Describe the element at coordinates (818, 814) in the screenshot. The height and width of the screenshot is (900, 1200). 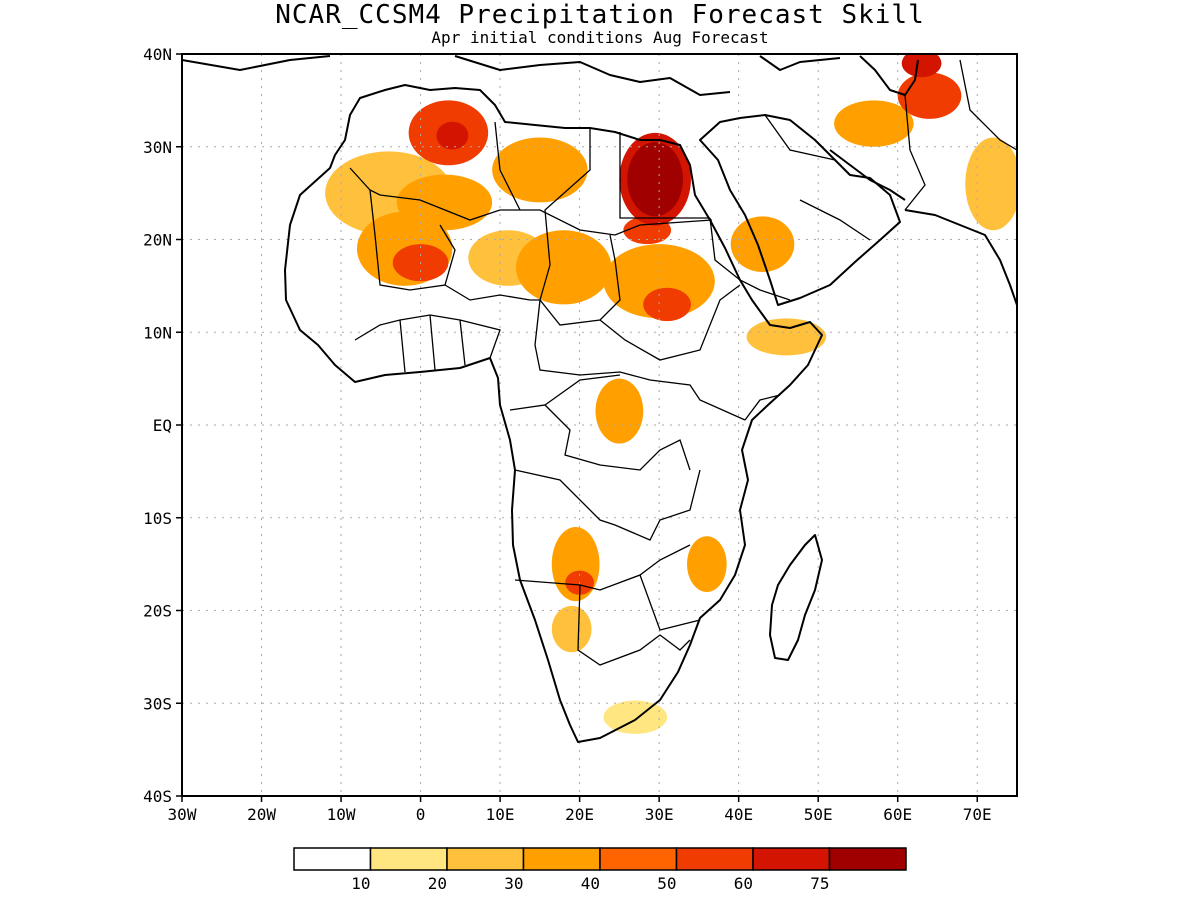
I see `x-tick-label: 50E` at that location.